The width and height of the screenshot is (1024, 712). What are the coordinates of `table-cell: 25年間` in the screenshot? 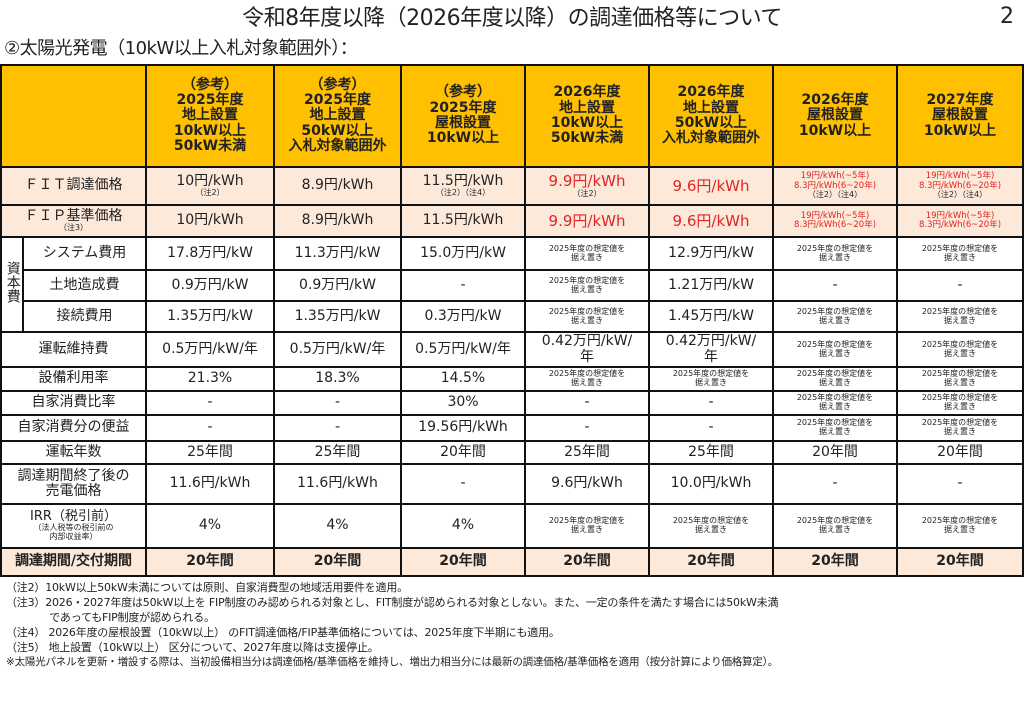 It's located at (587, 452).